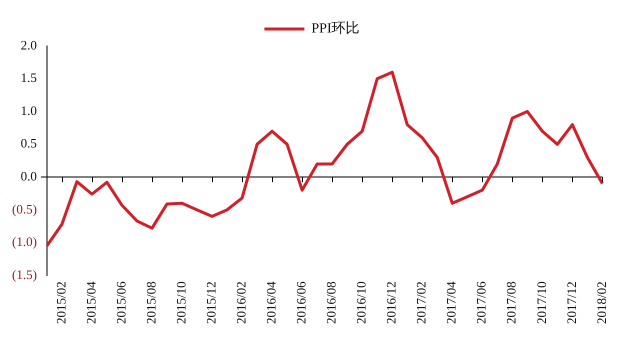 Image resolution: width=632 pixels, height=342 pixels. I want to click on x-tick-label: 2017/04, so click(451, 302).